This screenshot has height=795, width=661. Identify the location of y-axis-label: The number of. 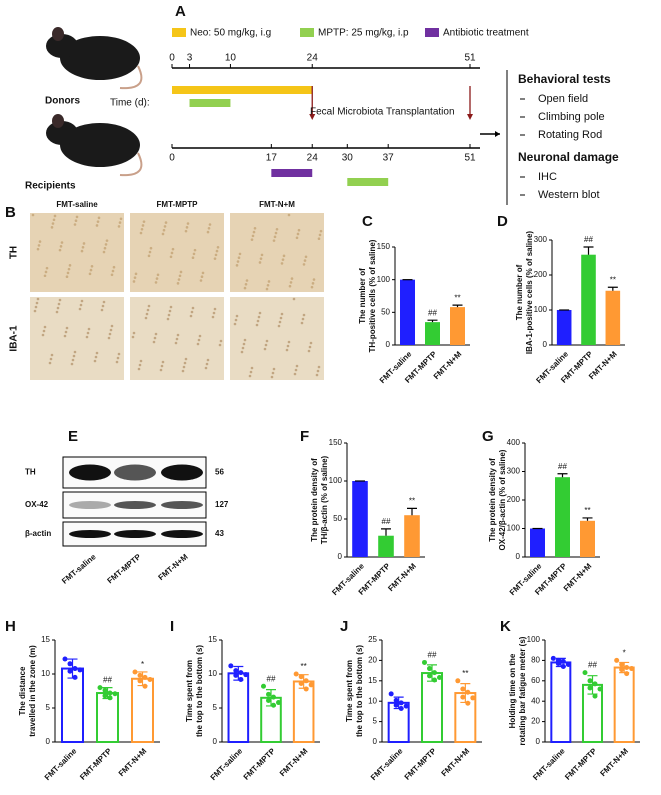
(362, 296).